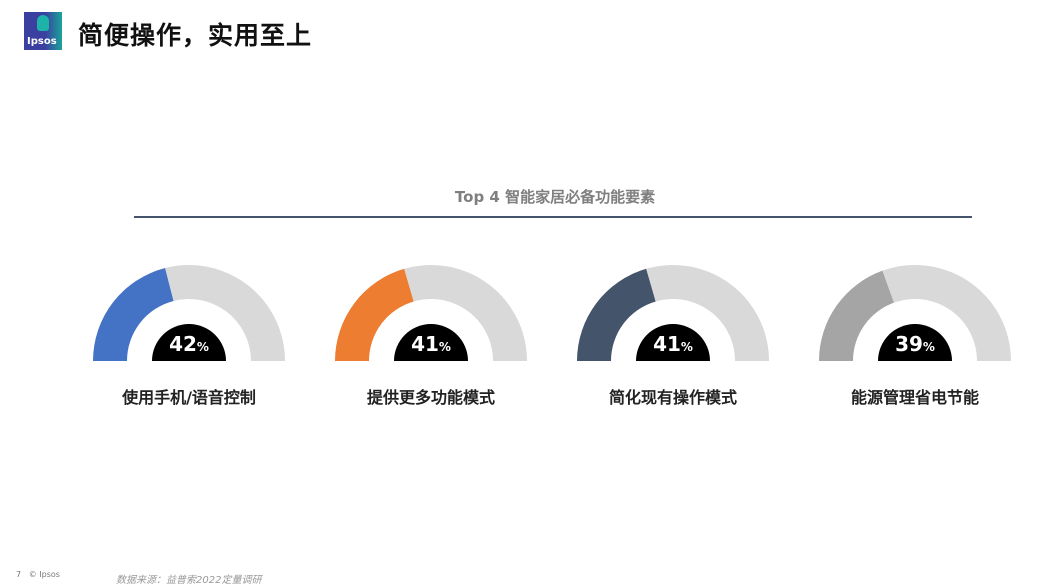  I want to click on gauge-value-label: 39%, so click(915, 344).